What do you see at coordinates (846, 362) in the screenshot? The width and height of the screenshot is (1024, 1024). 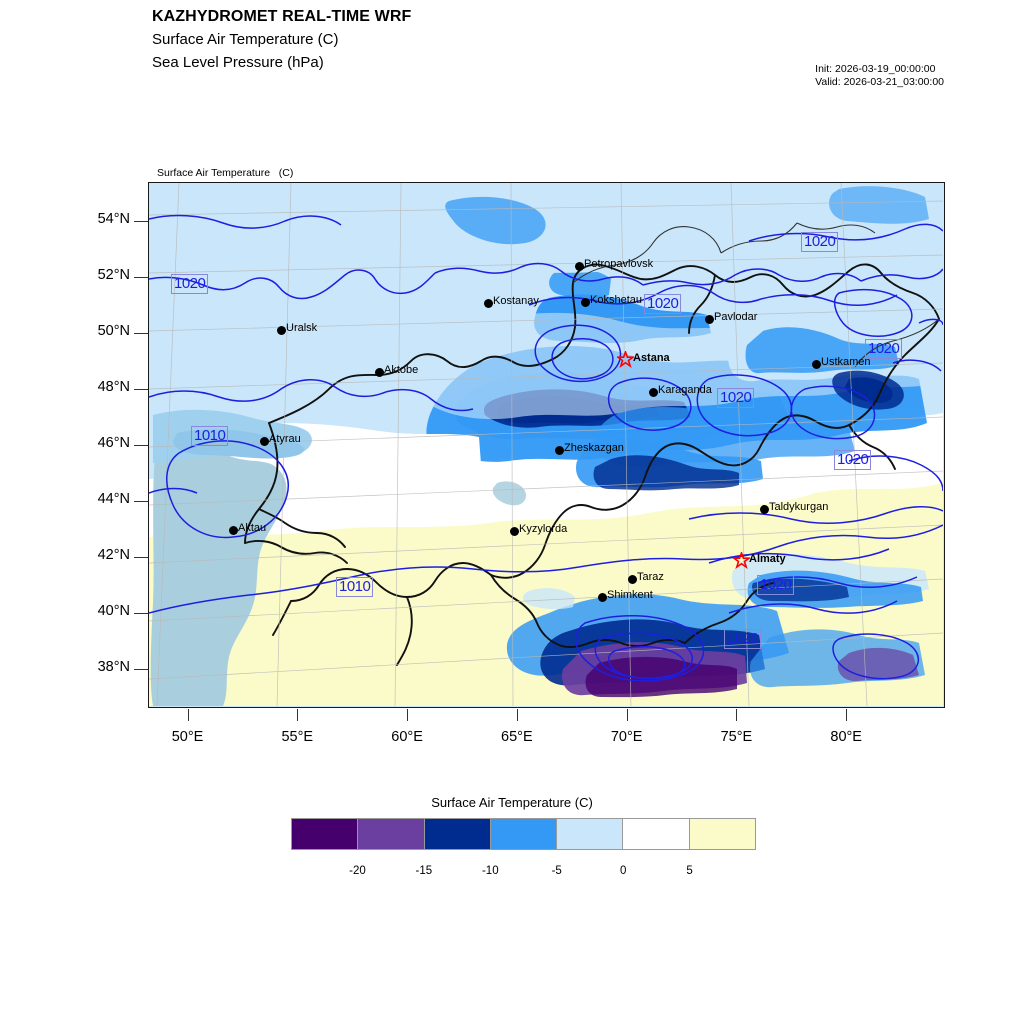 I see `city-label: Ustkamen` at bounding box center [846, 362].